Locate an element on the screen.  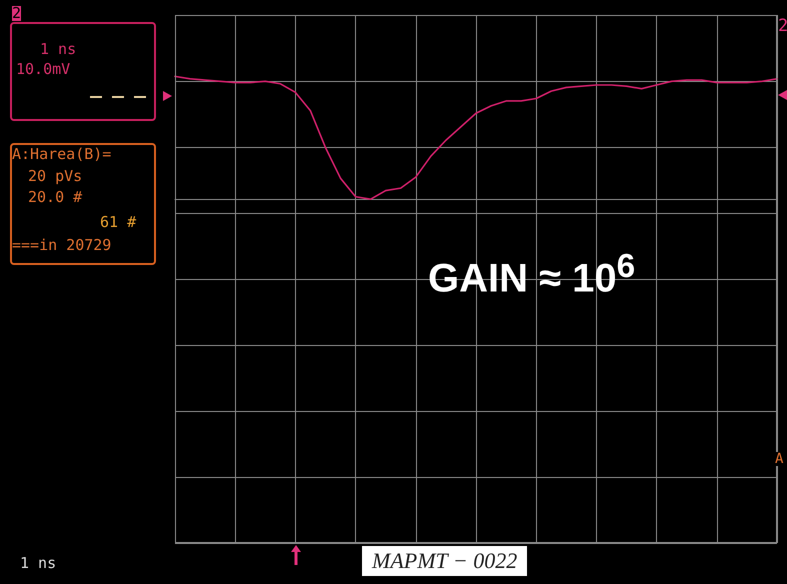
text: A:Harea(B)= is located at coordinates (62, 154).